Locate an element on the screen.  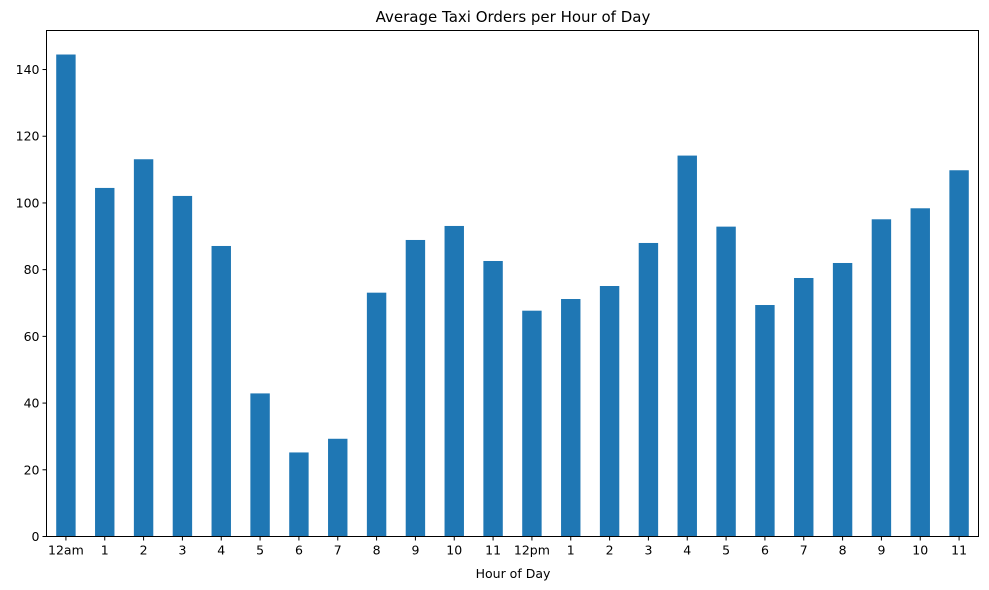
chart-title: Average Taxi Orders per Hour of Day is located at coordinates (513, 17).